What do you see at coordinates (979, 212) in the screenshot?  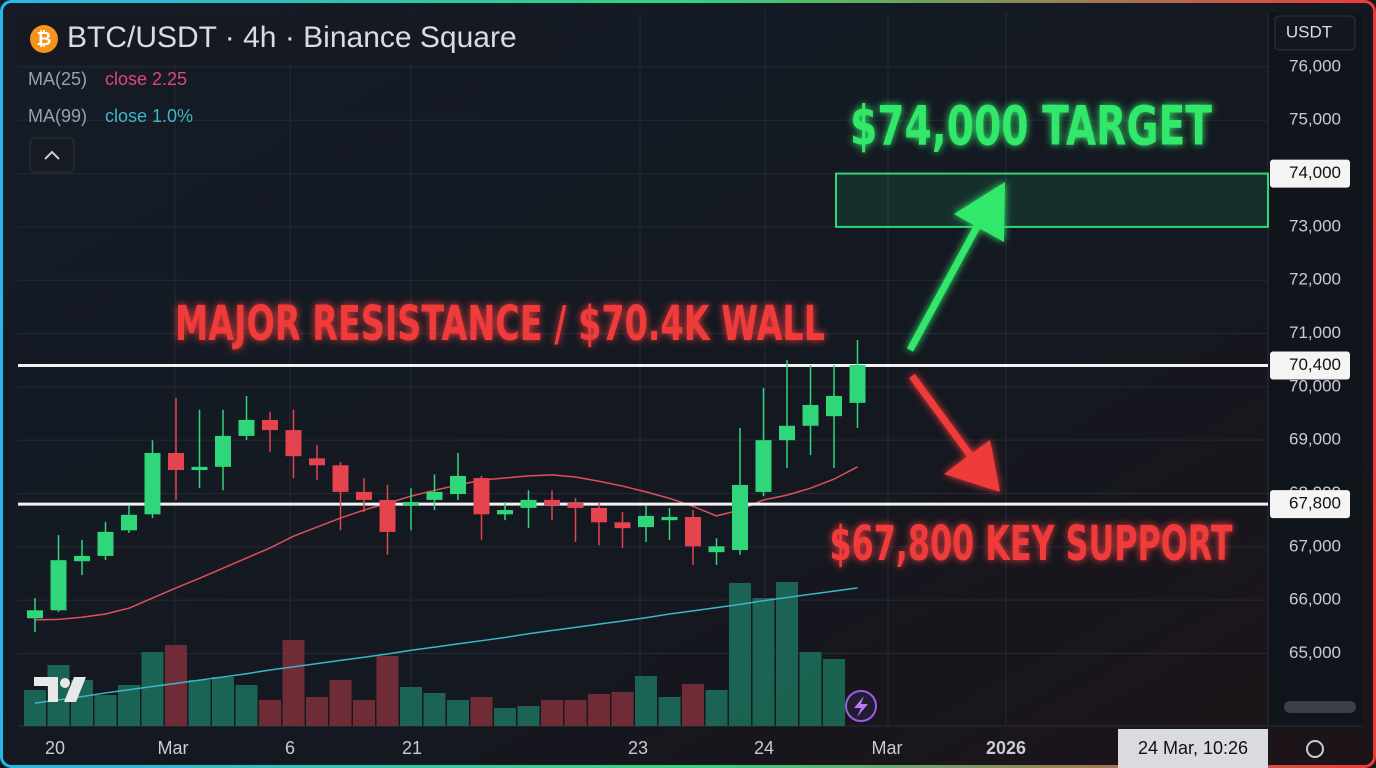 I see `up-arrow-head` at bounding box center [979, 212].